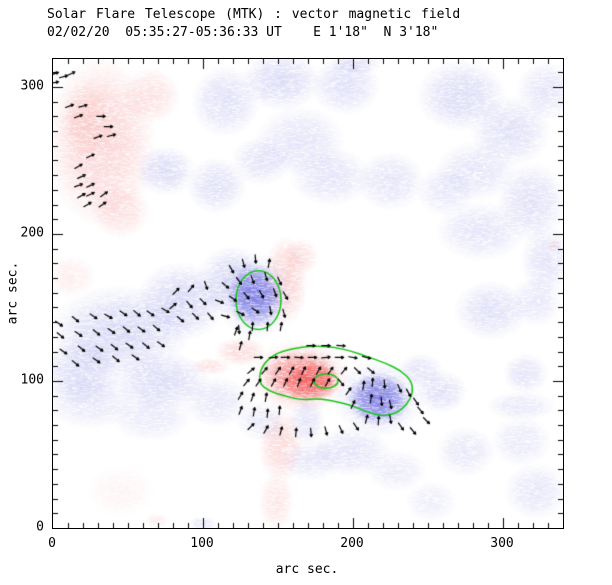  What do you see at coordinates (352, 543) in the screenshot?
I see `x-tick-label-200: 200` at bounding box center [352, 543].